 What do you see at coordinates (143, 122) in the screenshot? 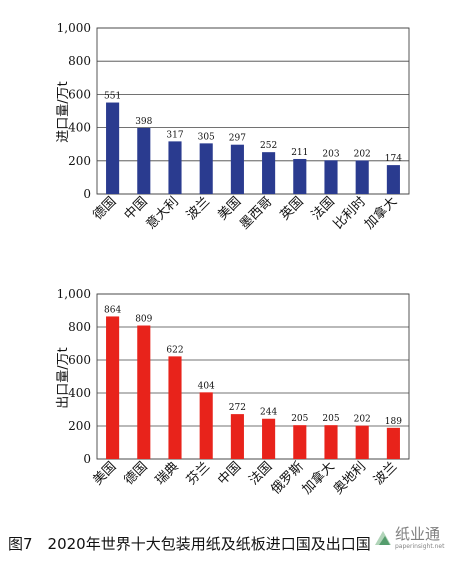
I see `data-label: 398` at bounding box center [143, 122].